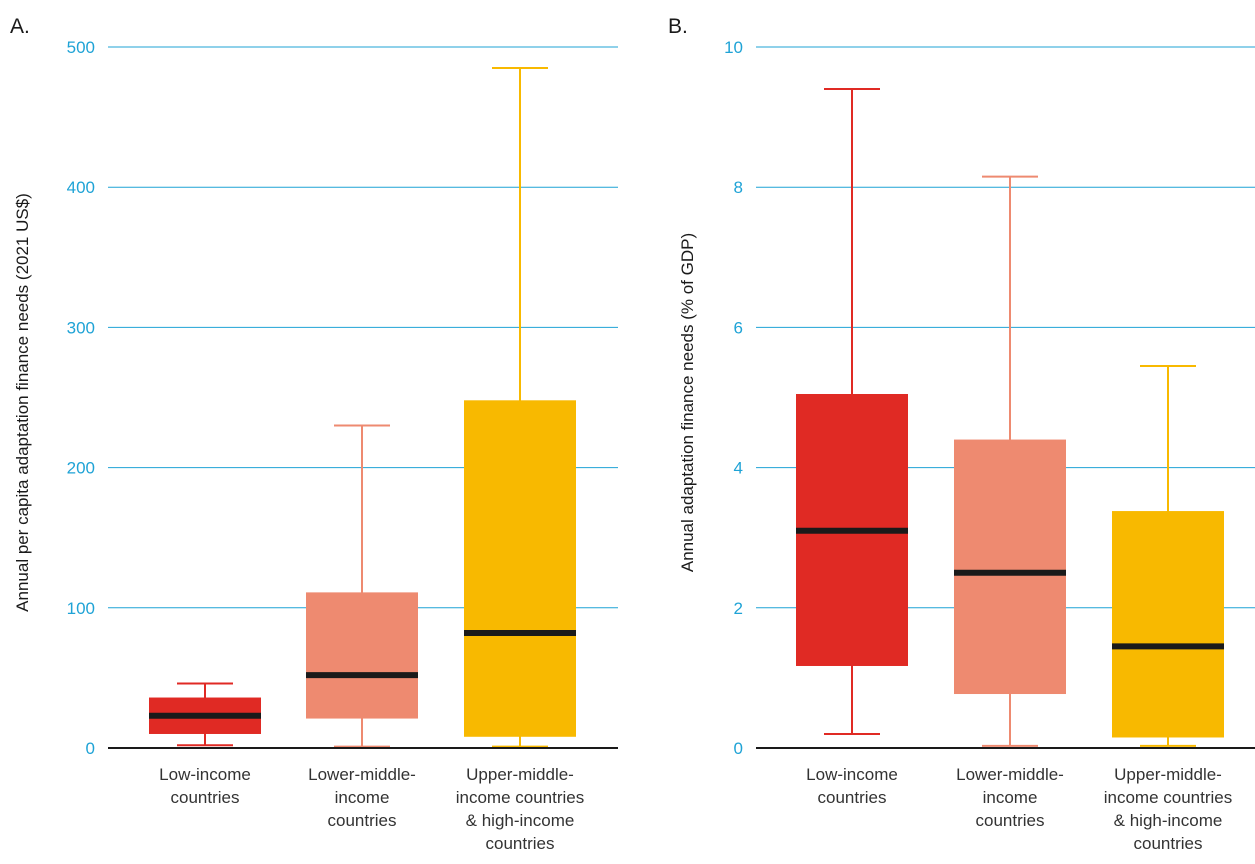 The image size is (1255, 864). I want to click on y-tick-label: 6, so click(738, 327).